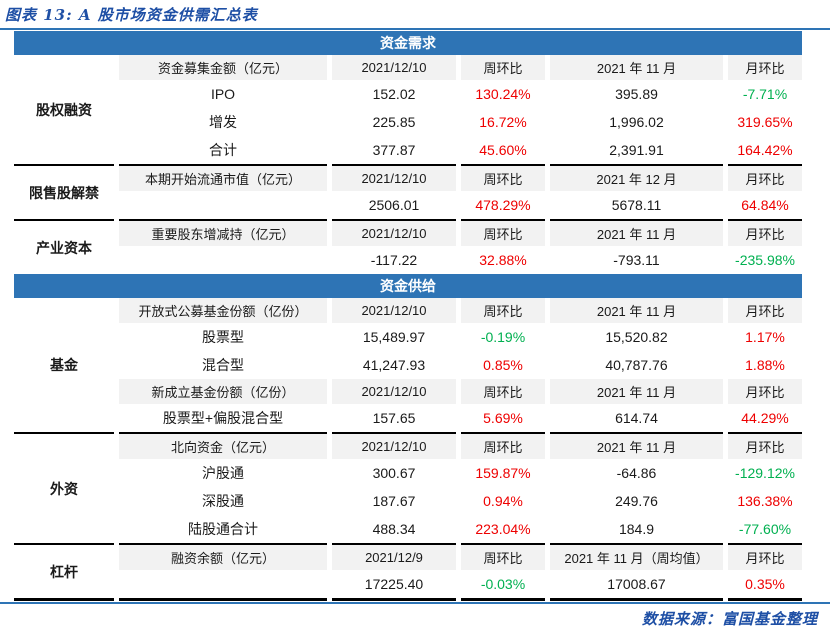 This screenshot has height=629, width=830. What do you see at coordinates (223, 445) in the screenshot?
I see `header-cell: 北向资金（亿元）` at bounding box center [223, 445].